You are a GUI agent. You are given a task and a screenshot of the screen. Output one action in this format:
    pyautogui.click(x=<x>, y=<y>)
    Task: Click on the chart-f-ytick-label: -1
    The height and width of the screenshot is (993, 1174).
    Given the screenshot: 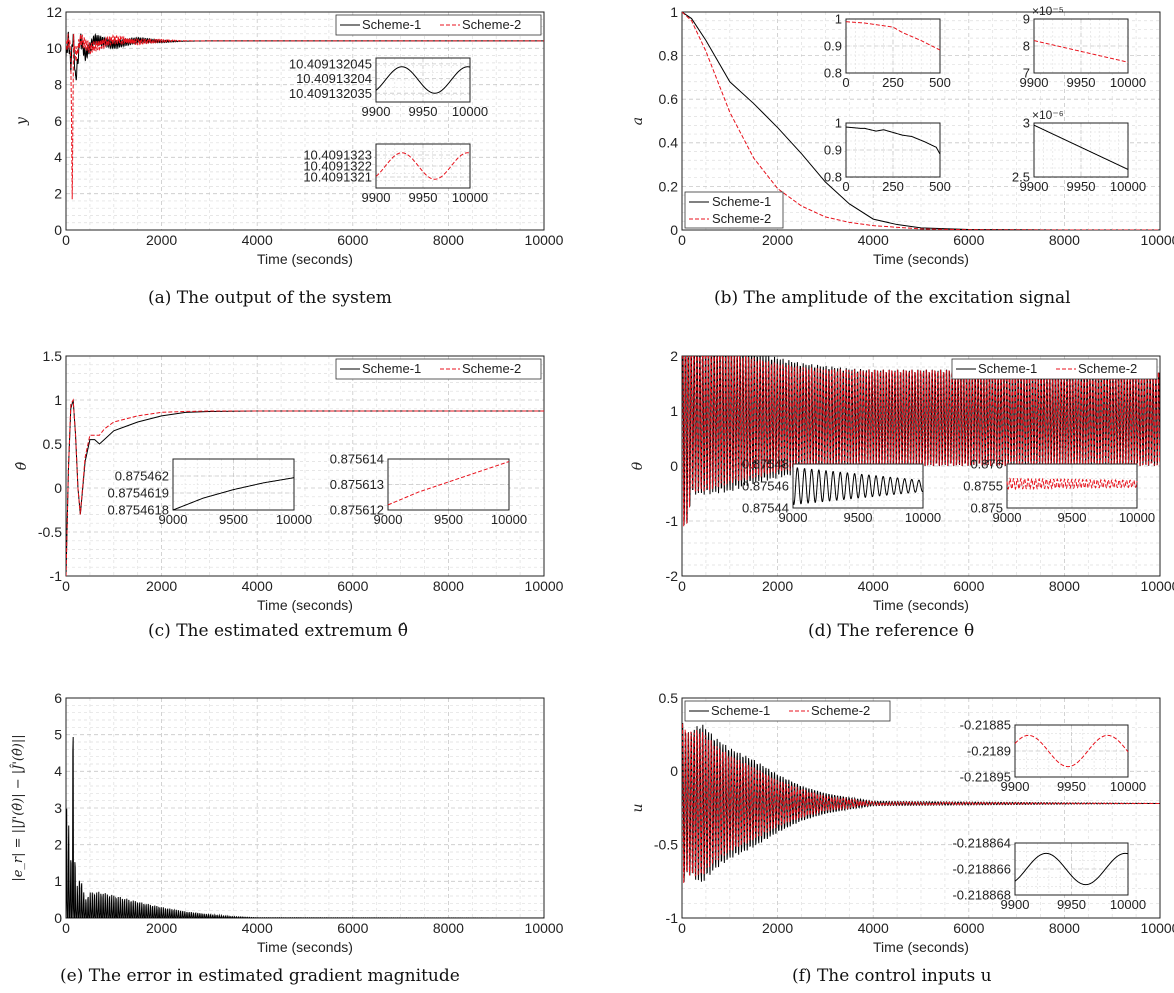 What is the action you would take?
    pyautogui.click(x=672, y=918)
    